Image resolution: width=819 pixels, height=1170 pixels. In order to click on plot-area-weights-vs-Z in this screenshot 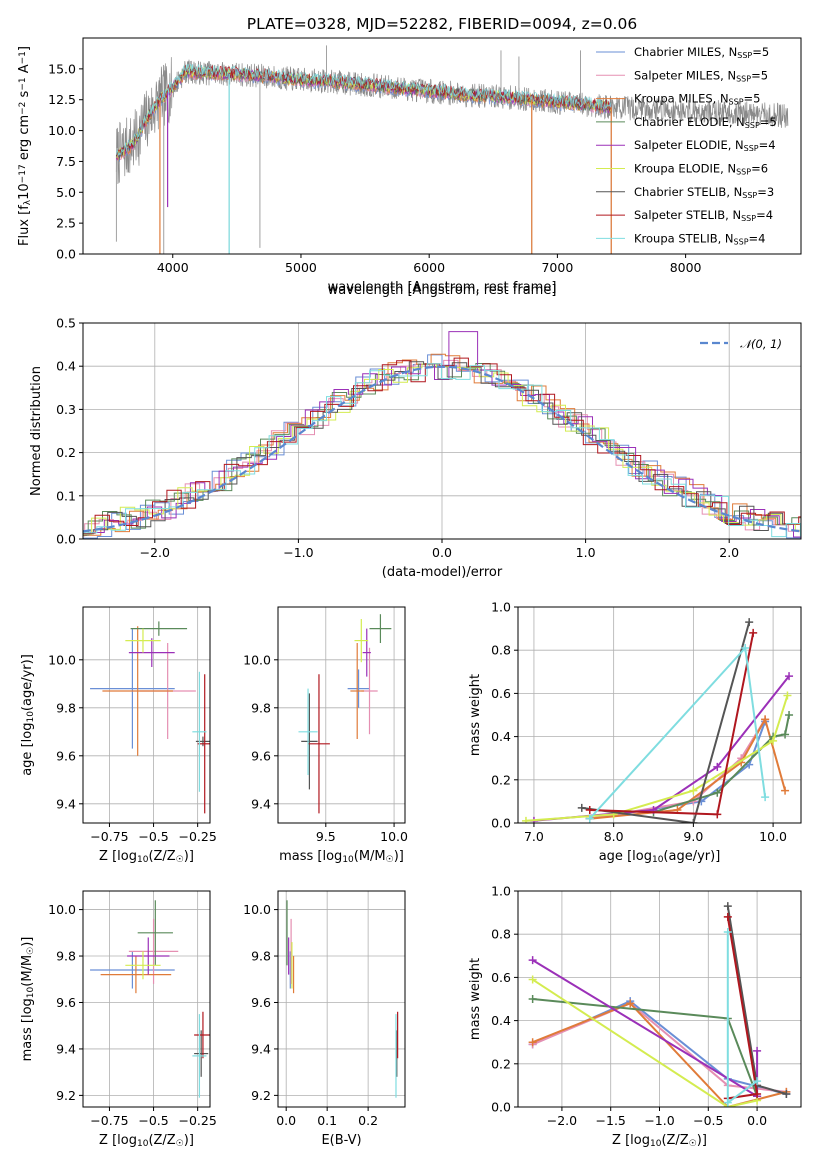, I will do `click(659, 1004)`.